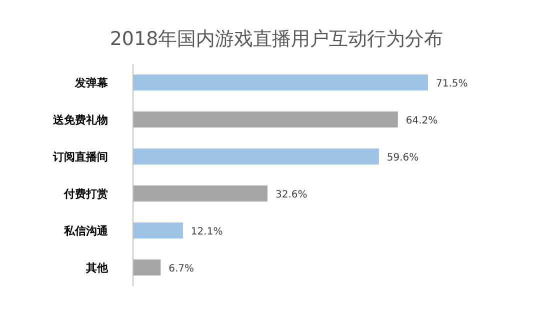 The image size is (553, 311). I want to click on data-label: 12.1%, so click(206, 232).